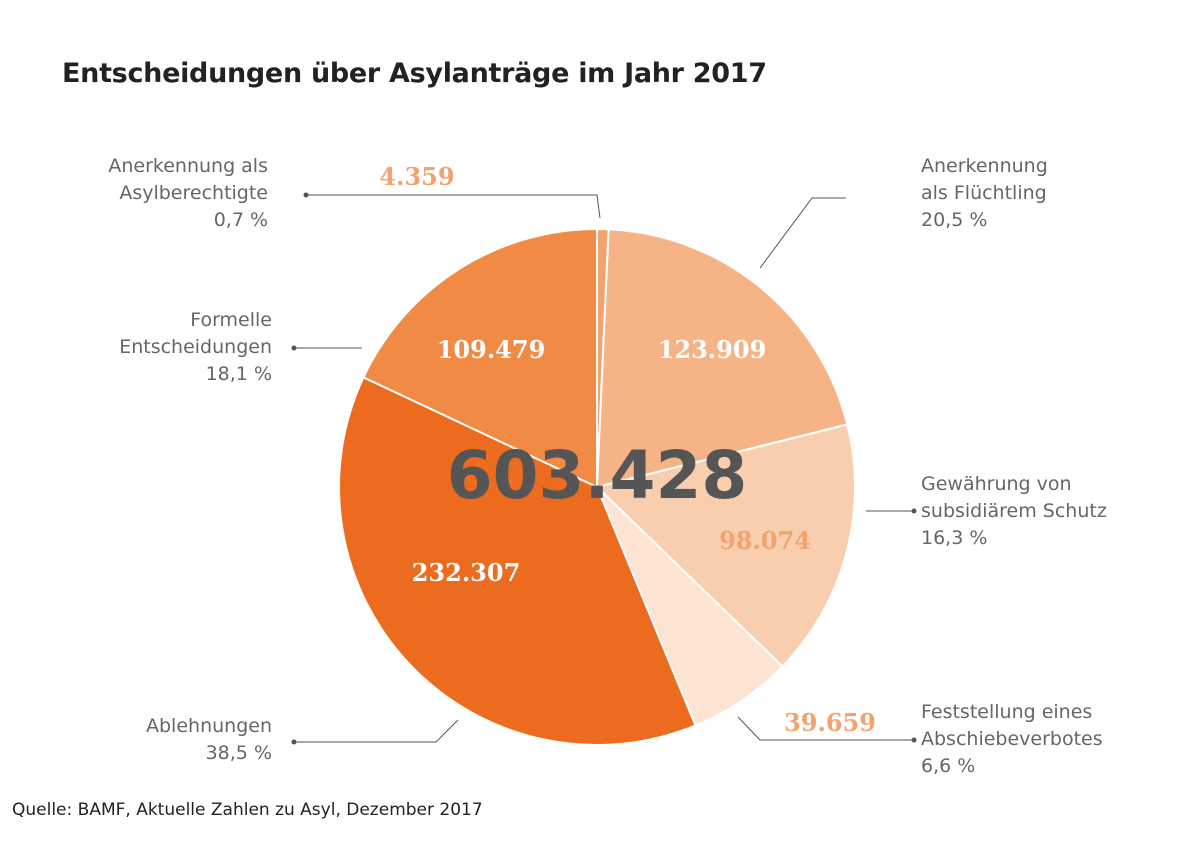 The image size is (1191, 842). Describe the element at coordinates (830, 722) in the screenshot. I see `slice-value: 39.659` at that location.